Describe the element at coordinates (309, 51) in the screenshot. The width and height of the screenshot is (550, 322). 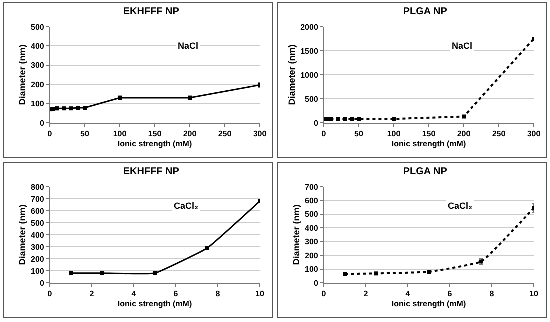
I see `y-tick-label: 1500` at that location.